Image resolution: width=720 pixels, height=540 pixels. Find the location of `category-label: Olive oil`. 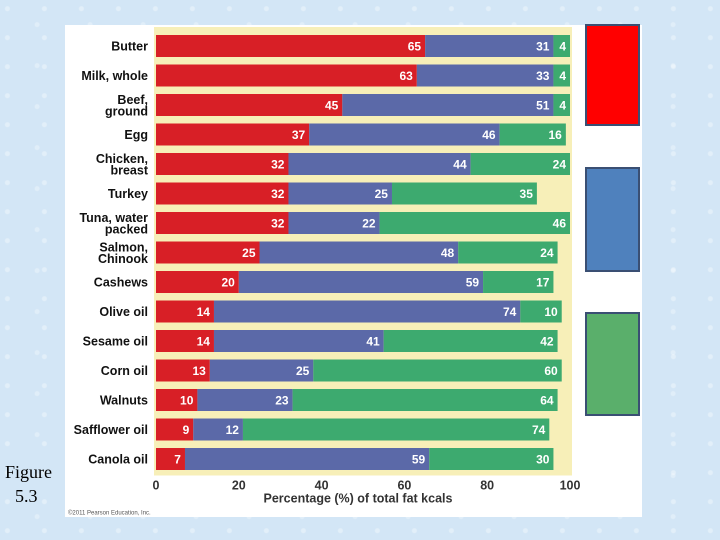

category-label: Olive oil is located at coordinates (123, 312).